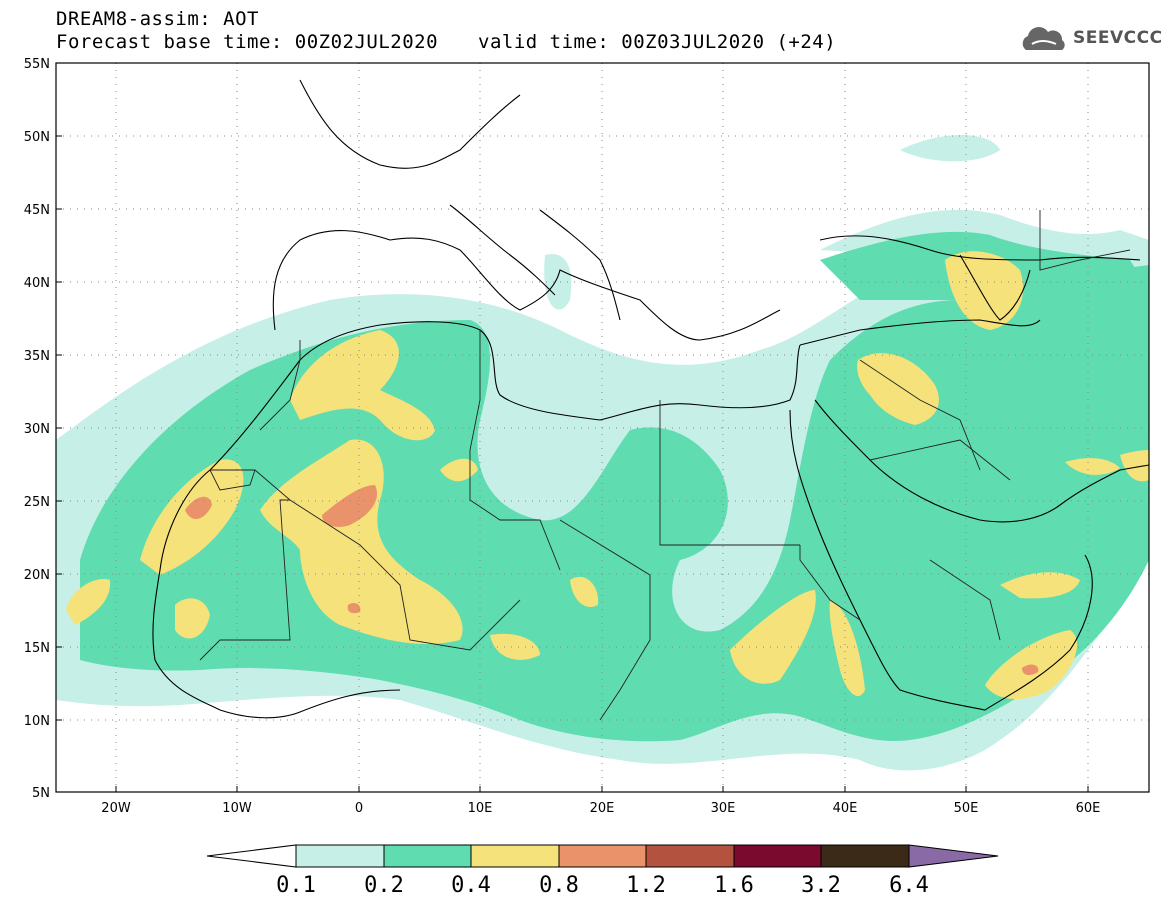  What do you see at coordinates (37, 356) in the screenshot?
I see `lat-tick: 35N` at bounding box center [37, 356].